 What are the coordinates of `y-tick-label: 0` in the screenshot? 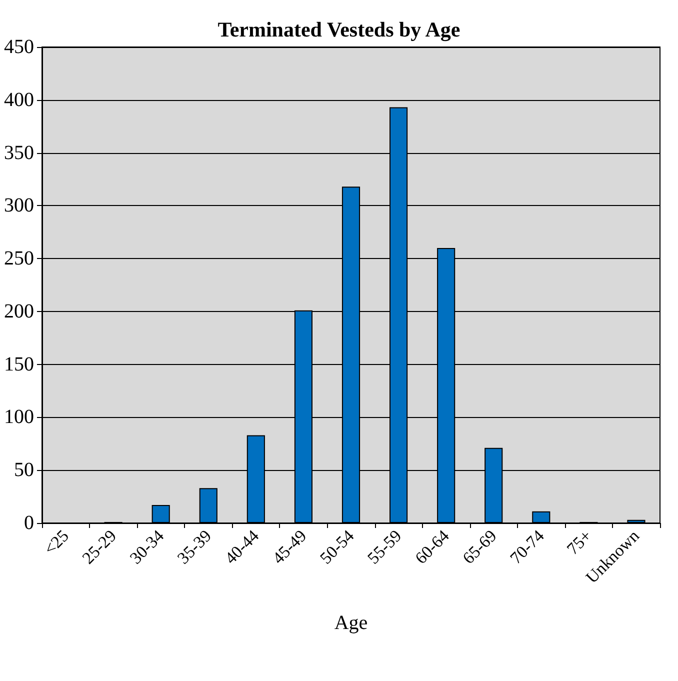 It's located at (29, 523).